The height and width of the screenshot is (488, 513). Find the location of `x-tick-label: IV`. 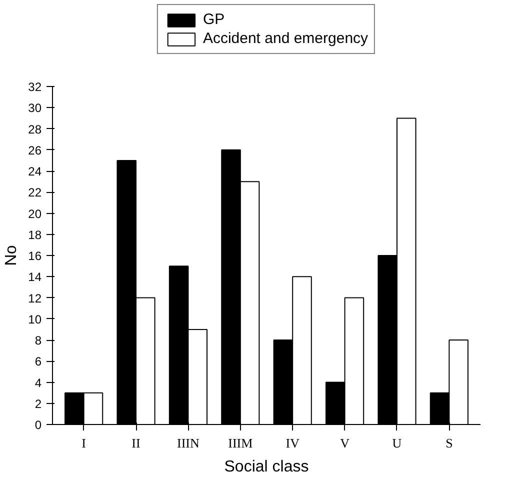

x-tick-label: IV is located at coordinates (293, 443).